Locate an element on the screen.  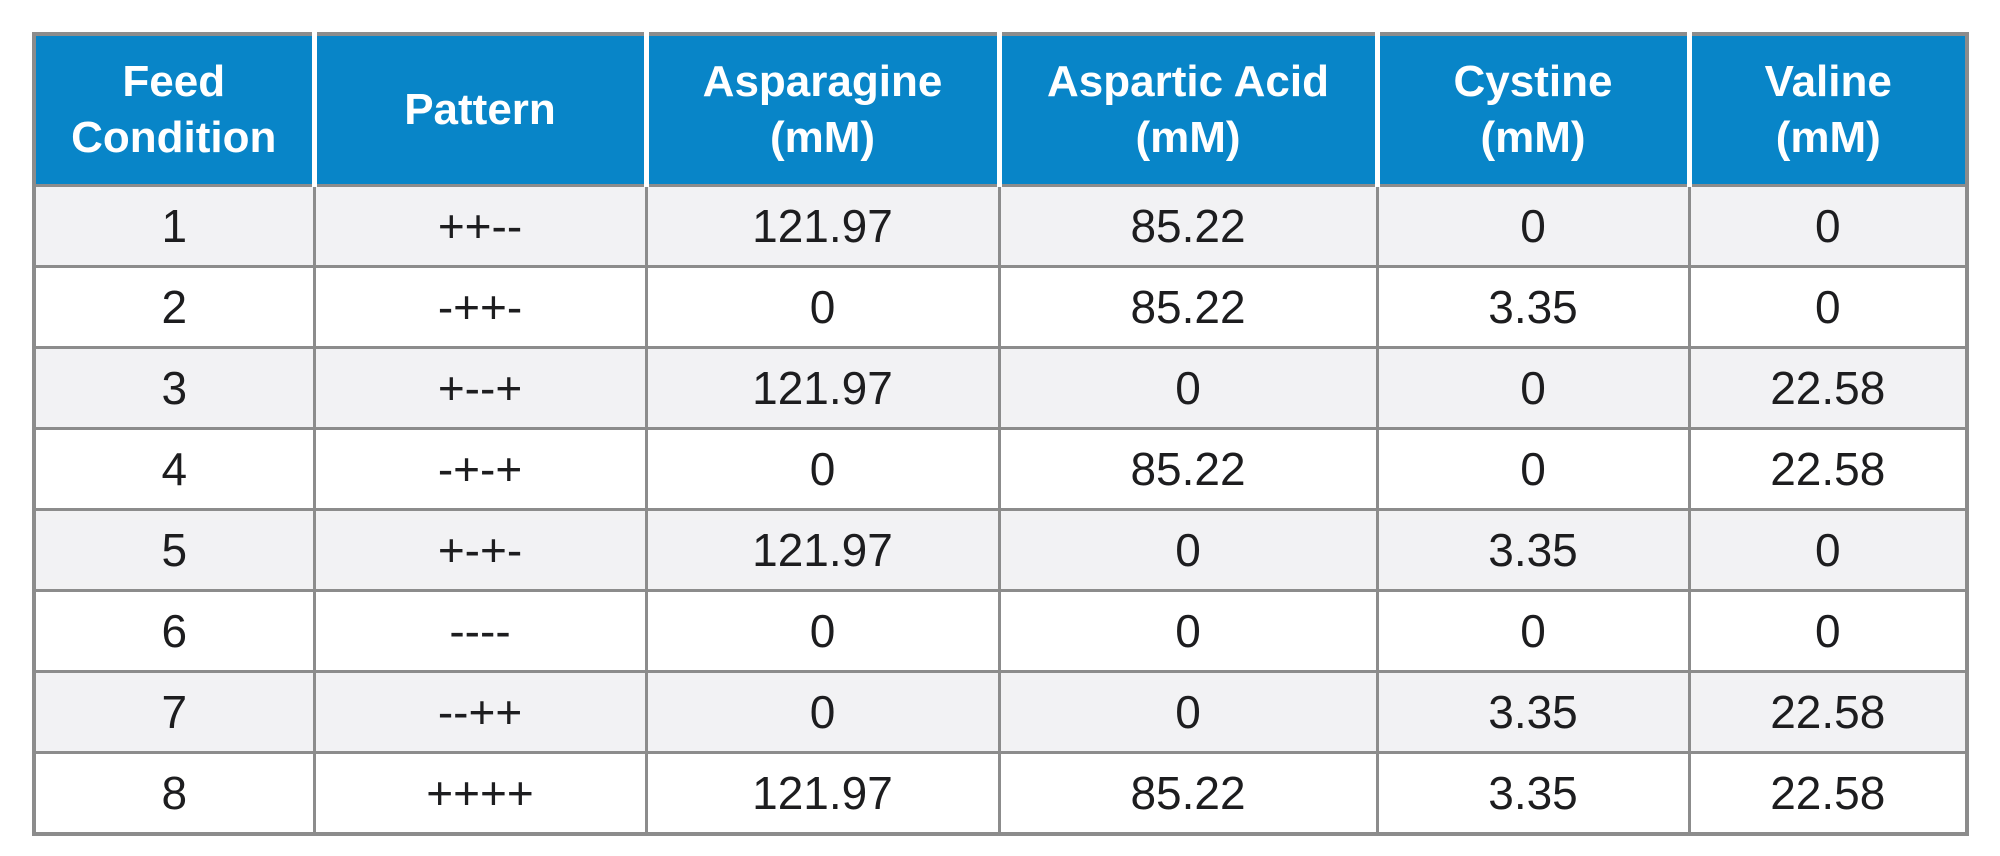
cell-feed-condition: 4 is located at coordinates (174, 469).